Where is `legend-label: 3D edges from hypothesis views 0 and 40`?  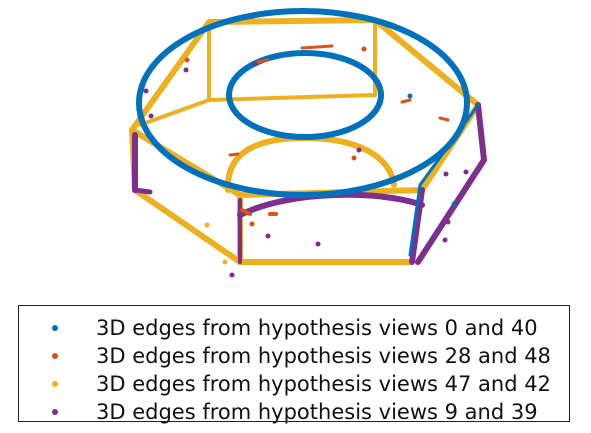 legend-label: 3D edges from hypothesis views 0 and 40 is located at coordinates (317, 327).